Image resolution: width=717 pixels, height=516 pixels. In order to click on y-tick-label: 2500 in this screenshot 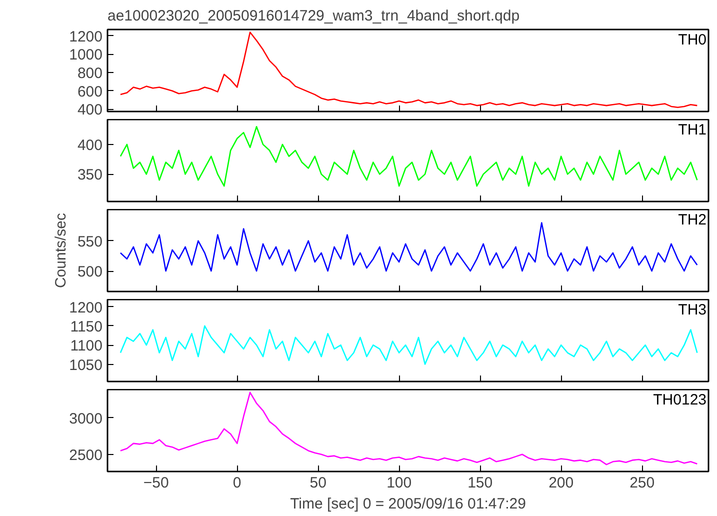, I will do `click(86, 455)`.